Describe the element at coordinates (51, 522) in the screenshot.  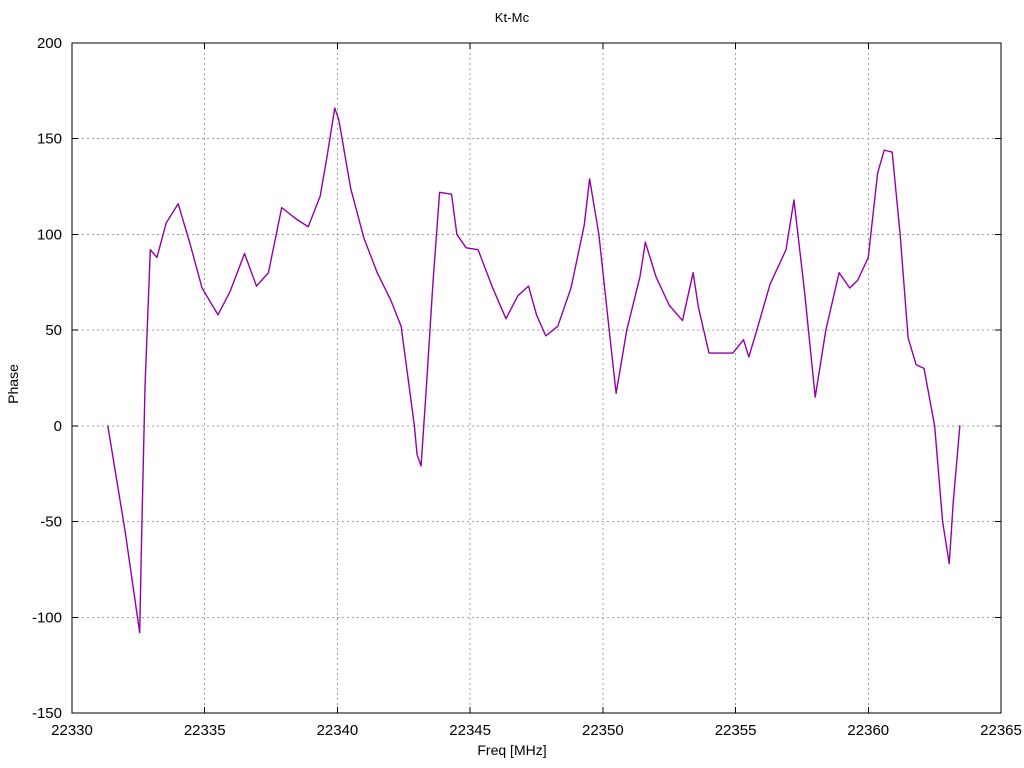
I see `y-tick-label: -50` at that location.